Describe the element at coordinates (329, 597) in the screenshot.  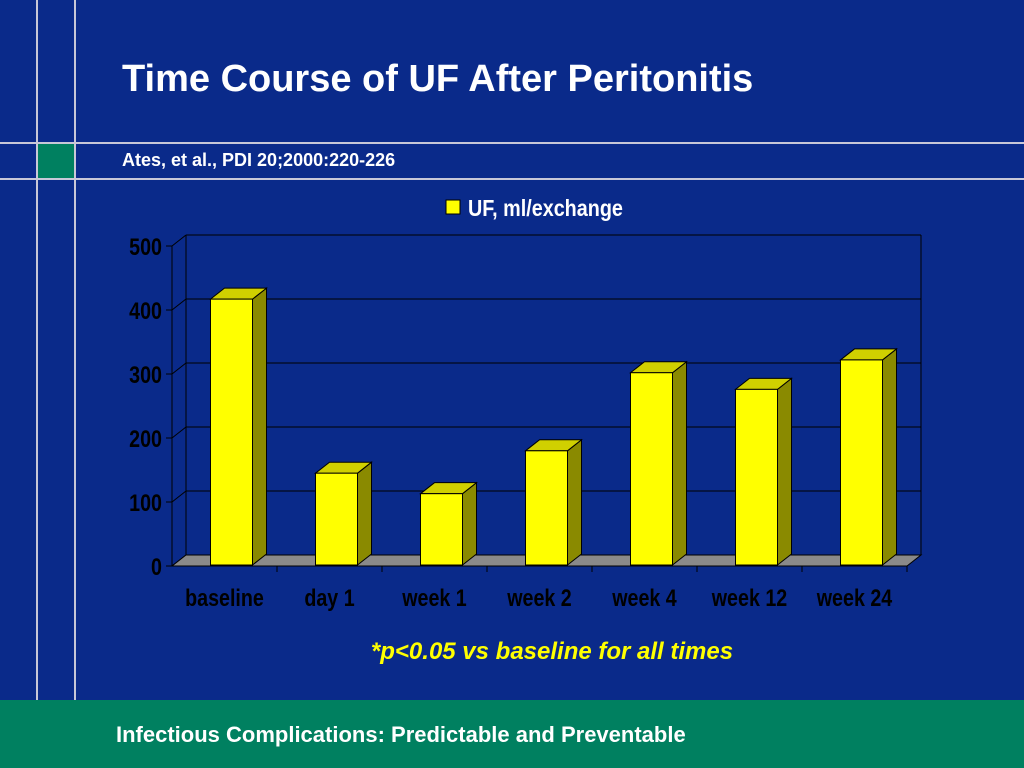
I see `x-tick-label: day 1` at that location.